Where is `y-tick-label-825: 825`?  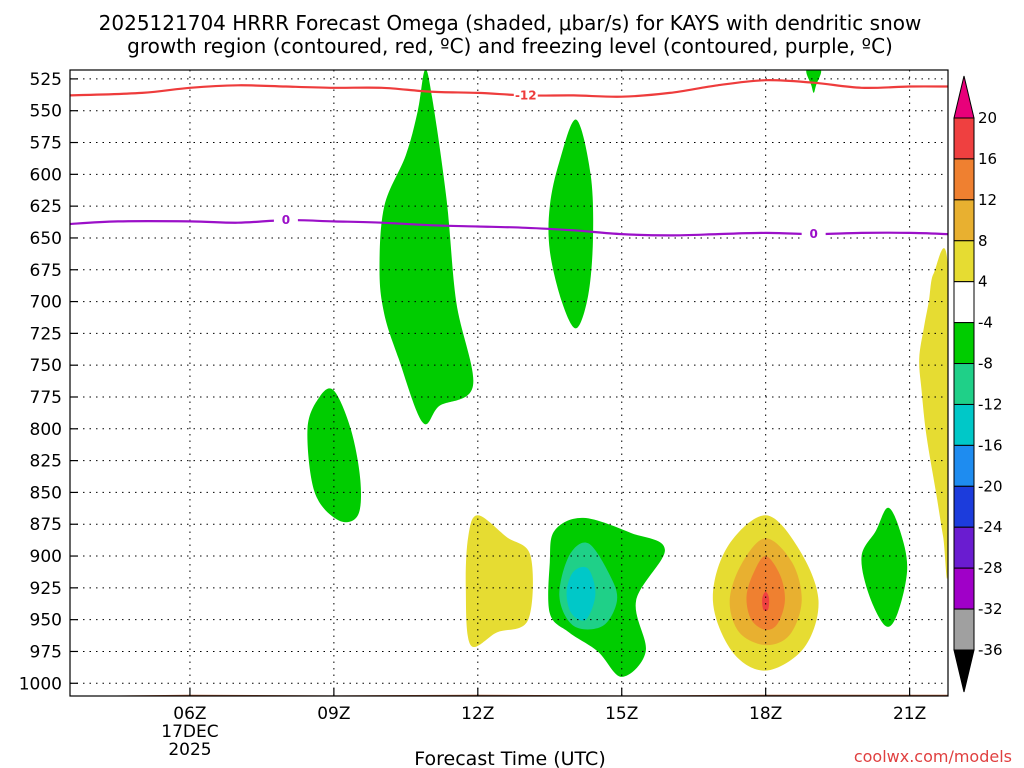 y-tick-label-825: 825 is located at coordinates (46, 462).